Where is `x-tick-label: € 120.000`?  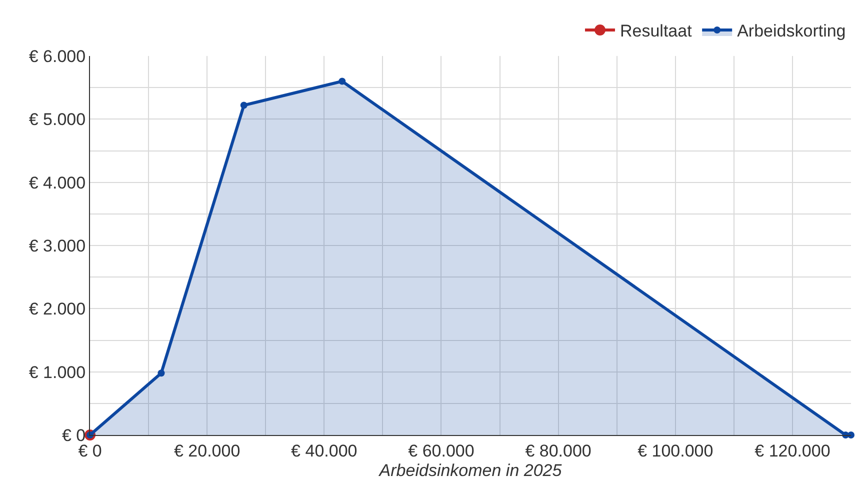 x-tick-label: € 120.000 is located at coordinates (792, 450).